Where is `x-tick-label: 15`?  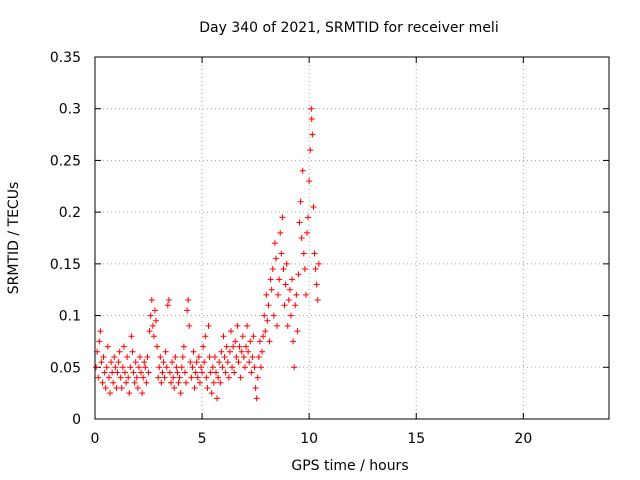
x-tick-label: 15 is located at coordinates (416, 439).